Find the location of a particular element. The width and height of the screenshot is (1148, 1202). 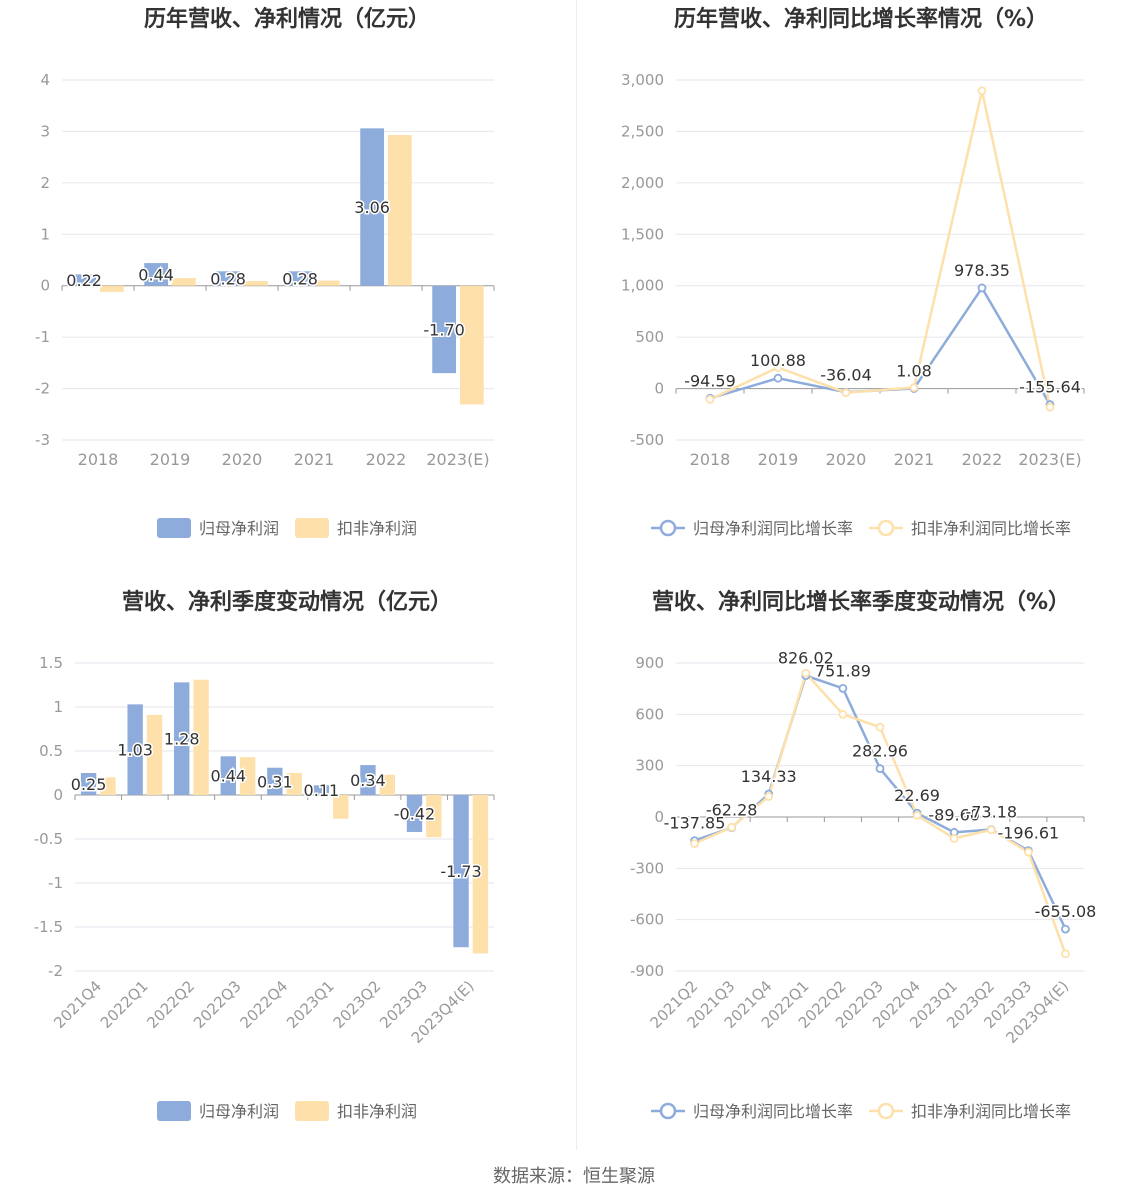

data-label: 282.96 is located at coordinates (880, 751).